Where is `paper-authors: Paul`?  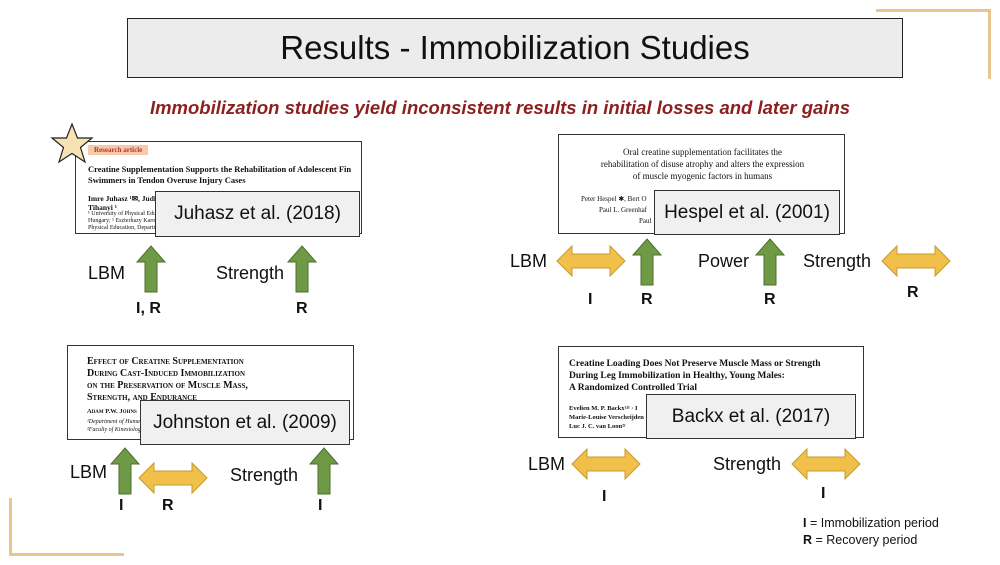 paper-authors: Paul is located at coordinates (645, 221).